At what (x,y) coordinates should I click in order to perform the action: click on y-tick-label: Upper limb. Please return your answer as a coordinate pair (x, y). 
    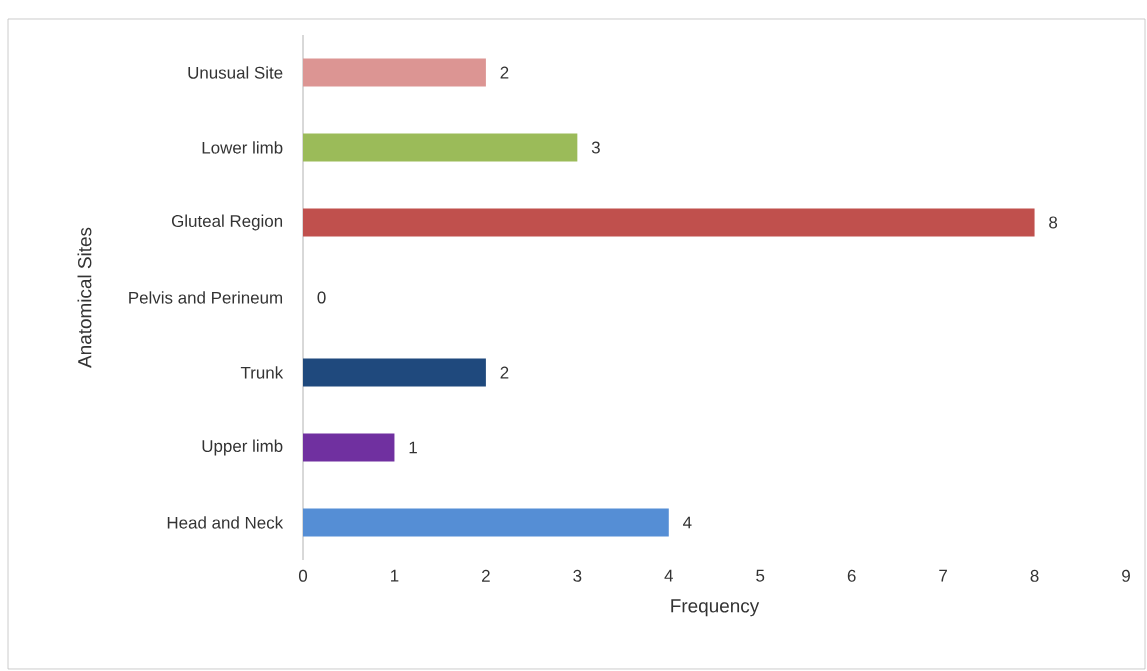
    Looking at the image, I should click on (242, 447).